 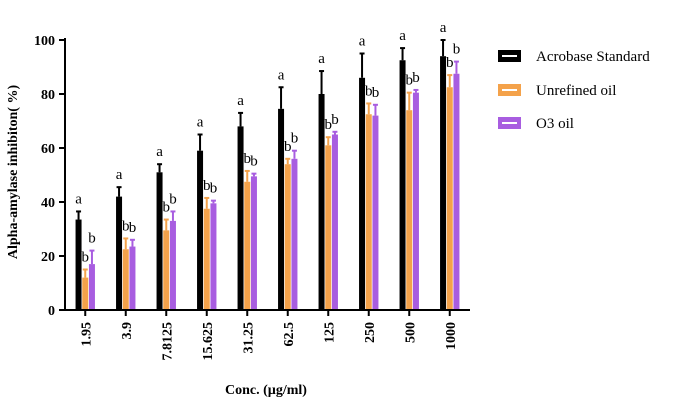 What do you see at coordinates (48, 149) in the screenshot?
I see `y-tick-label: 60` at bounding box center [48, 149].